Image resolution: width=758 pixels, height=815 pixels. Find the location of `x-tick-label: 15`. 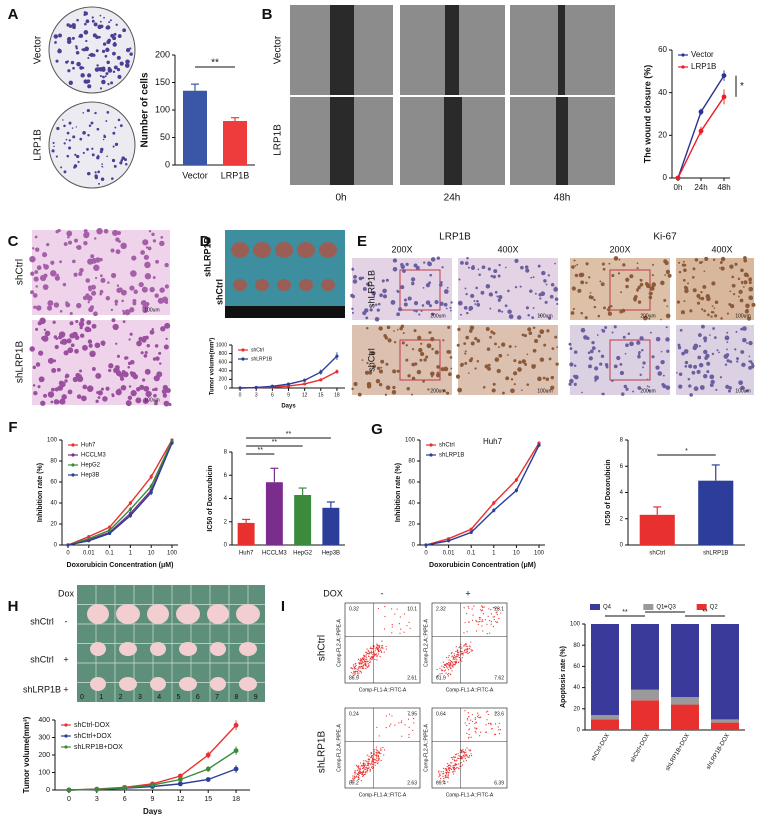

x-tick-label: 15 is located at coordinates (208, 799).